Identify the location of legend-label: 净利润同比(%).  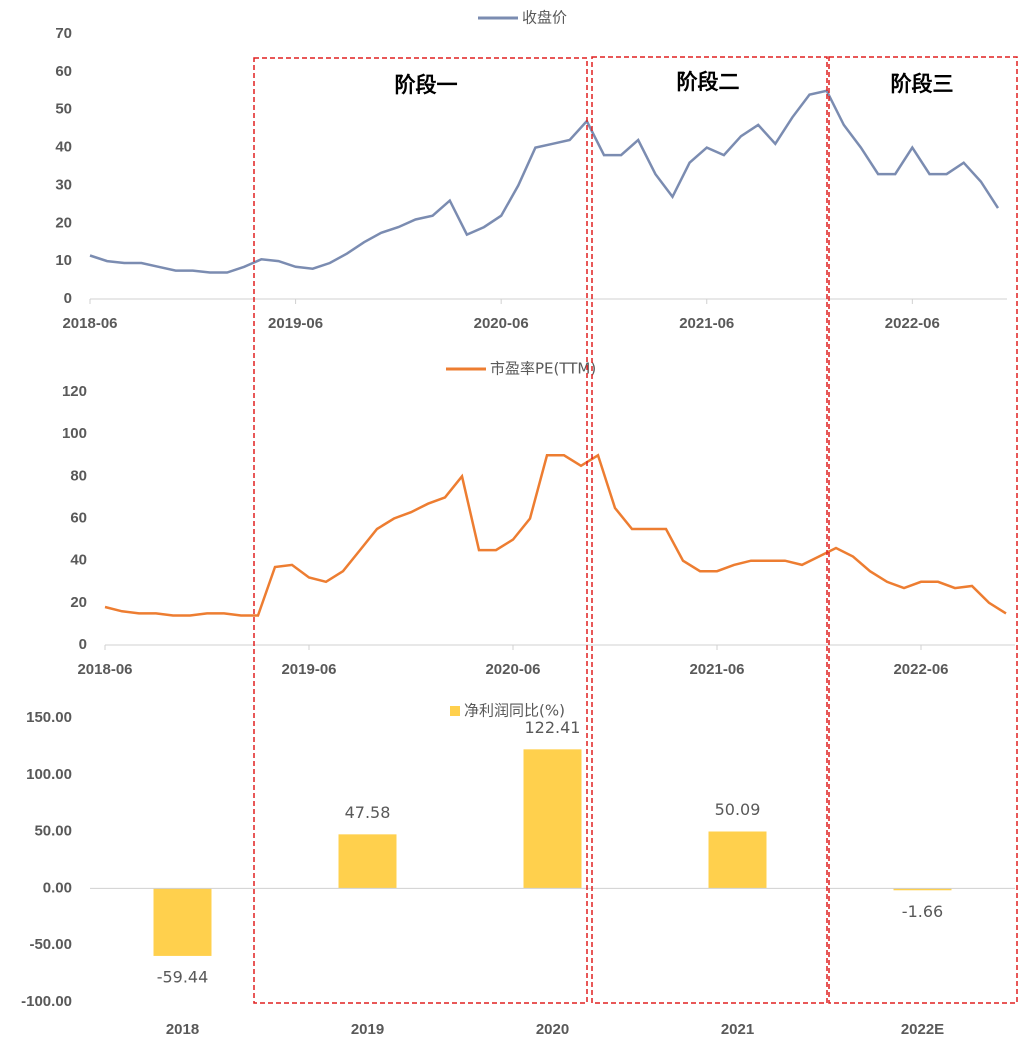
(514, 711).